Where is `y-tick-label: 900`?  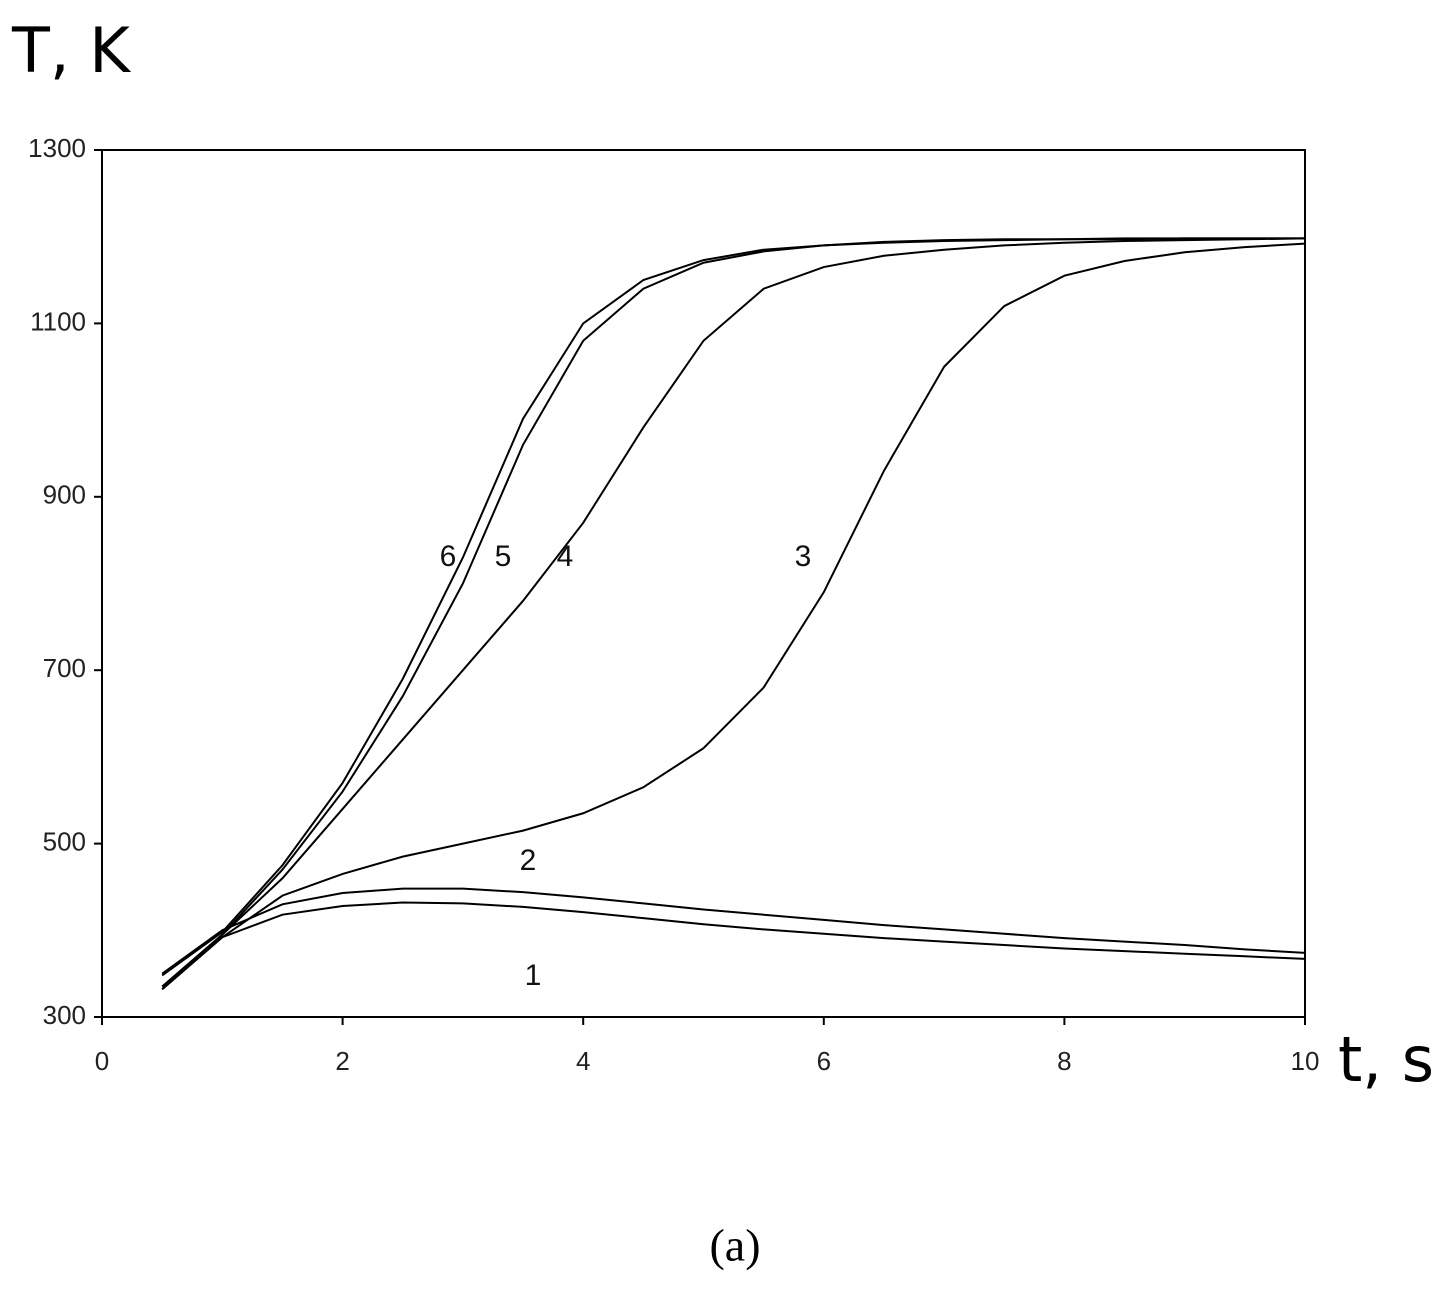
y-tick-label: 900 is located at coordinates (64, 495).